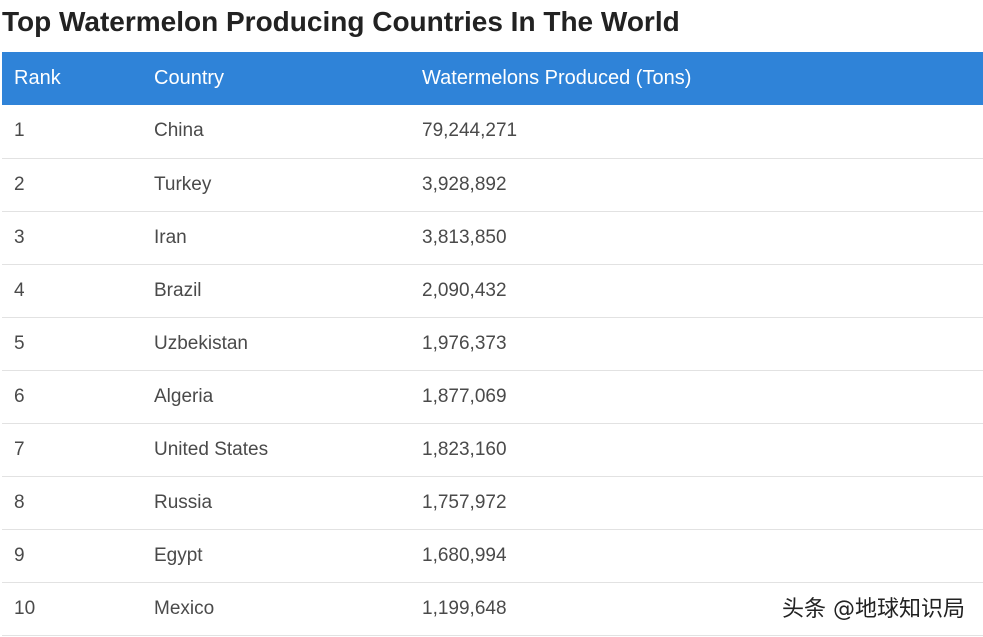 The image size is (983, 637). I want to click on table-row: 9 Egypt 1,680,994, so click(492, 555).